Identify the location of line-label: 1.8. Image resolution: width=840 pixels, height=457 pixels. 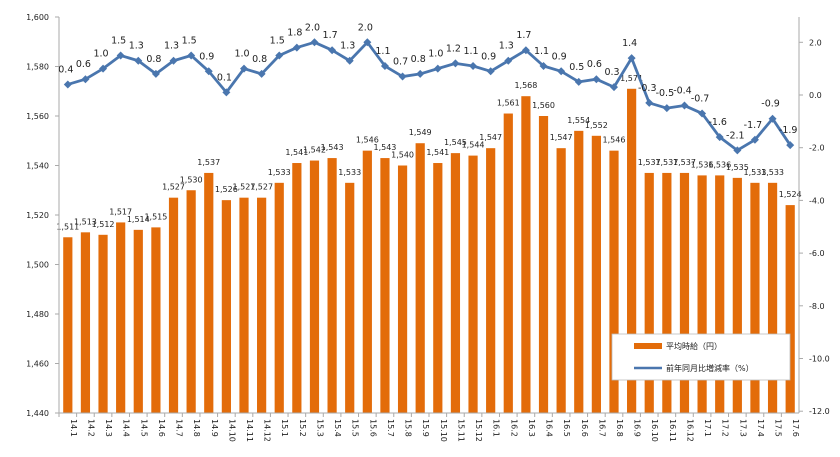
(294, 33).